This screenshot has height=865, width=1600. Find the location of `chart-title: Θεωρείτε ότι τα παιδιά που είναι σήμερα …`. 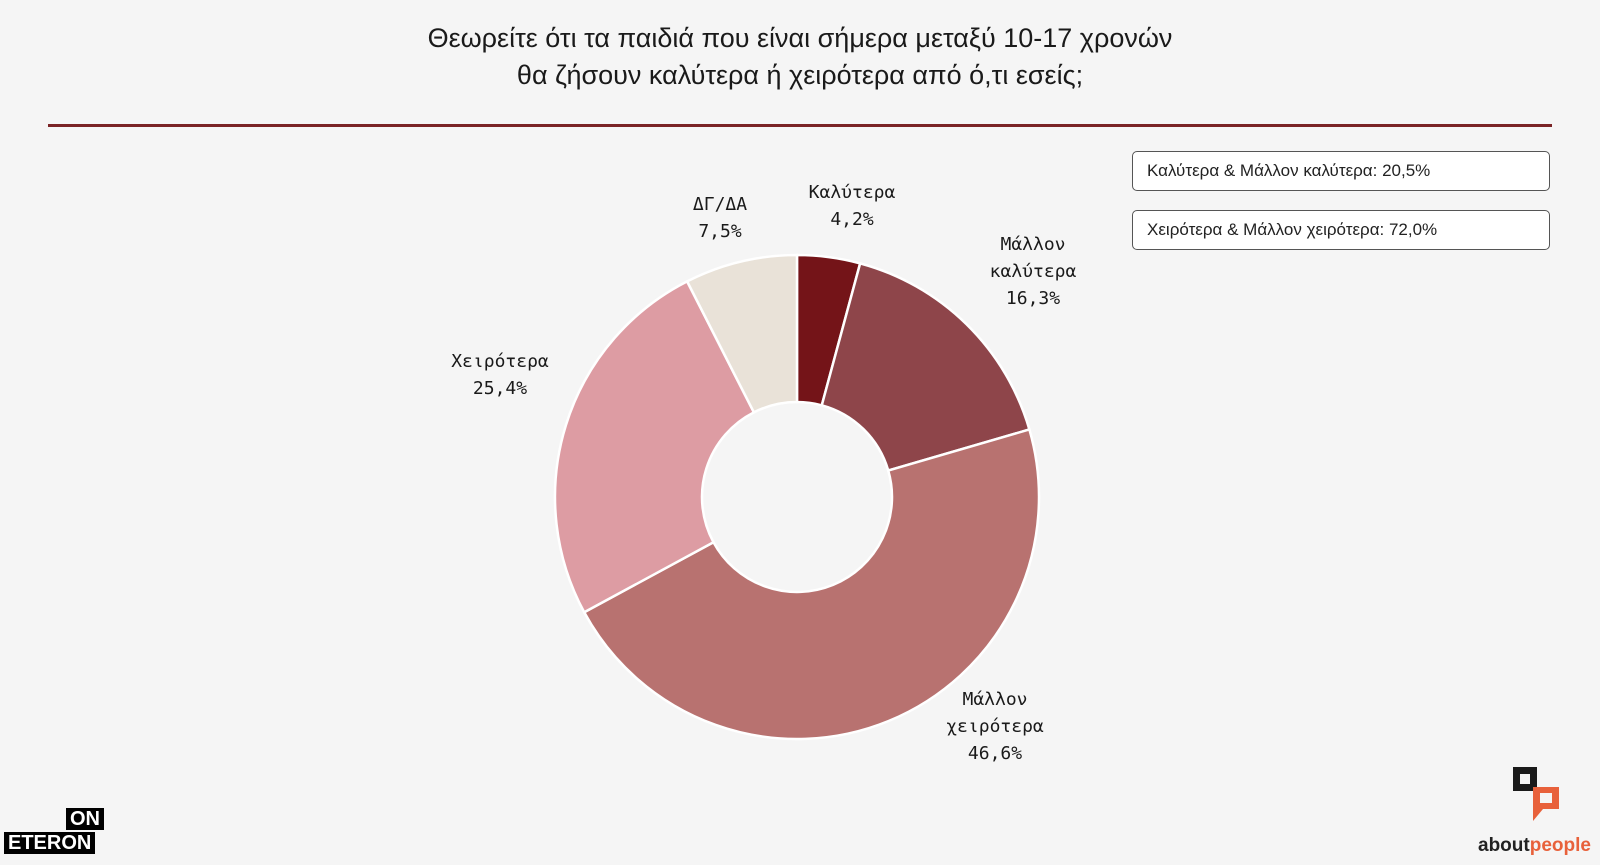

chart-title: Θεωρείτε ότι τα παιδιά που είναι σήμερα … is located at coordinates (800, 57).